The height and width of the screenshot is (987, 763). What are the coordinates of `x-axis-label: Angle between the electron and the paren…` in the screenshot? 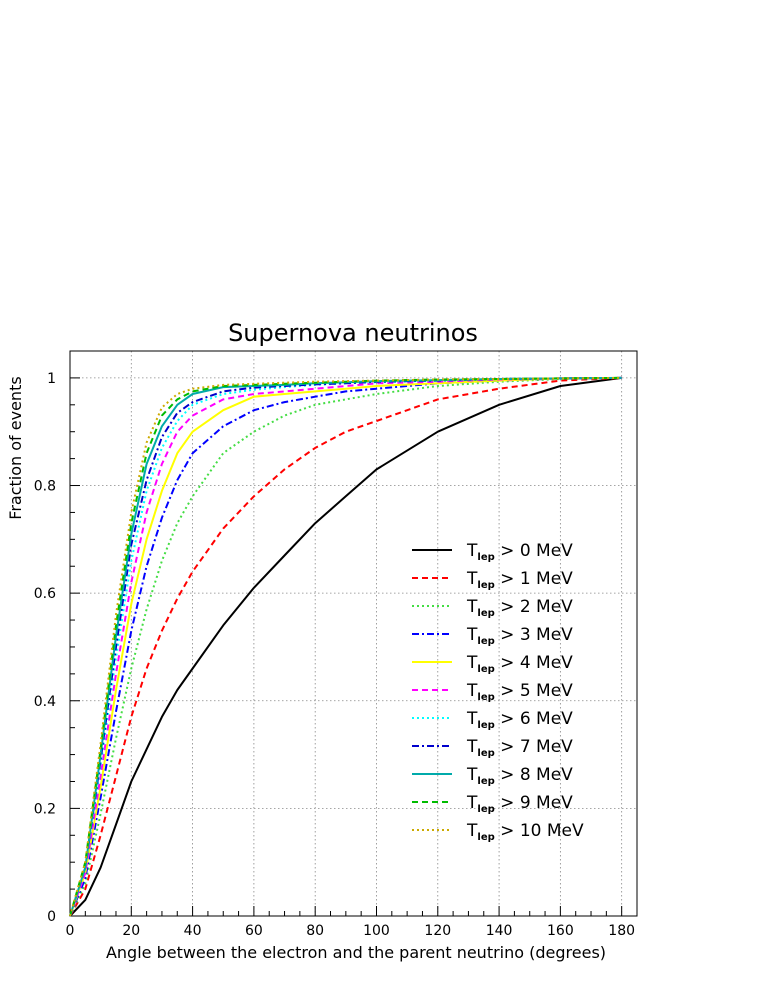 It's located at (356, 952).